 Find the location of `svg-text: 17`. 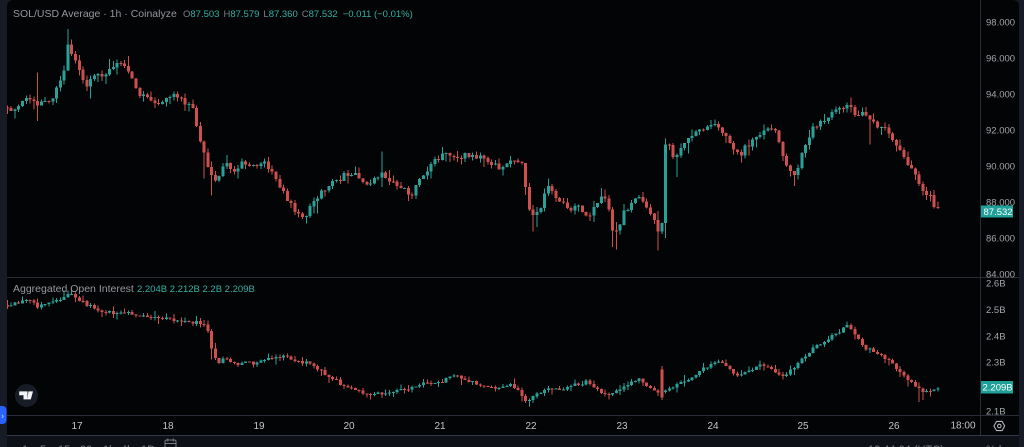

svg-text: 17 is located at coordinates (77, 426).